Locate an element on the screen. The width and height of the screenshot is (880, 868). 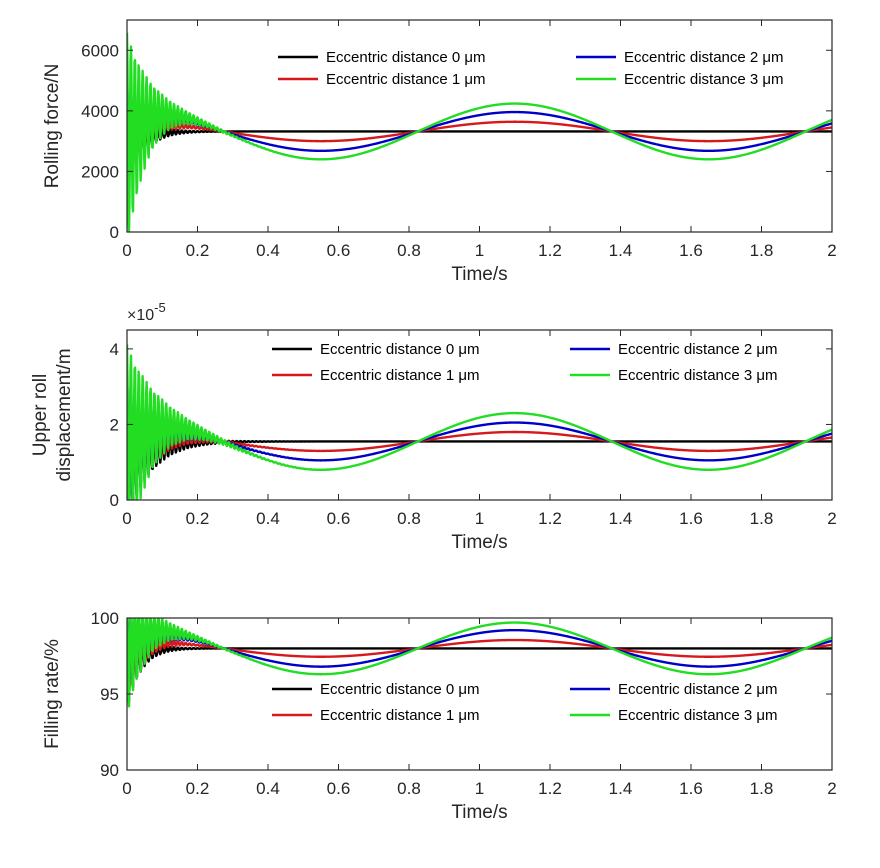
y-axis-label: displacement/m is located at coordinates (64, 414).